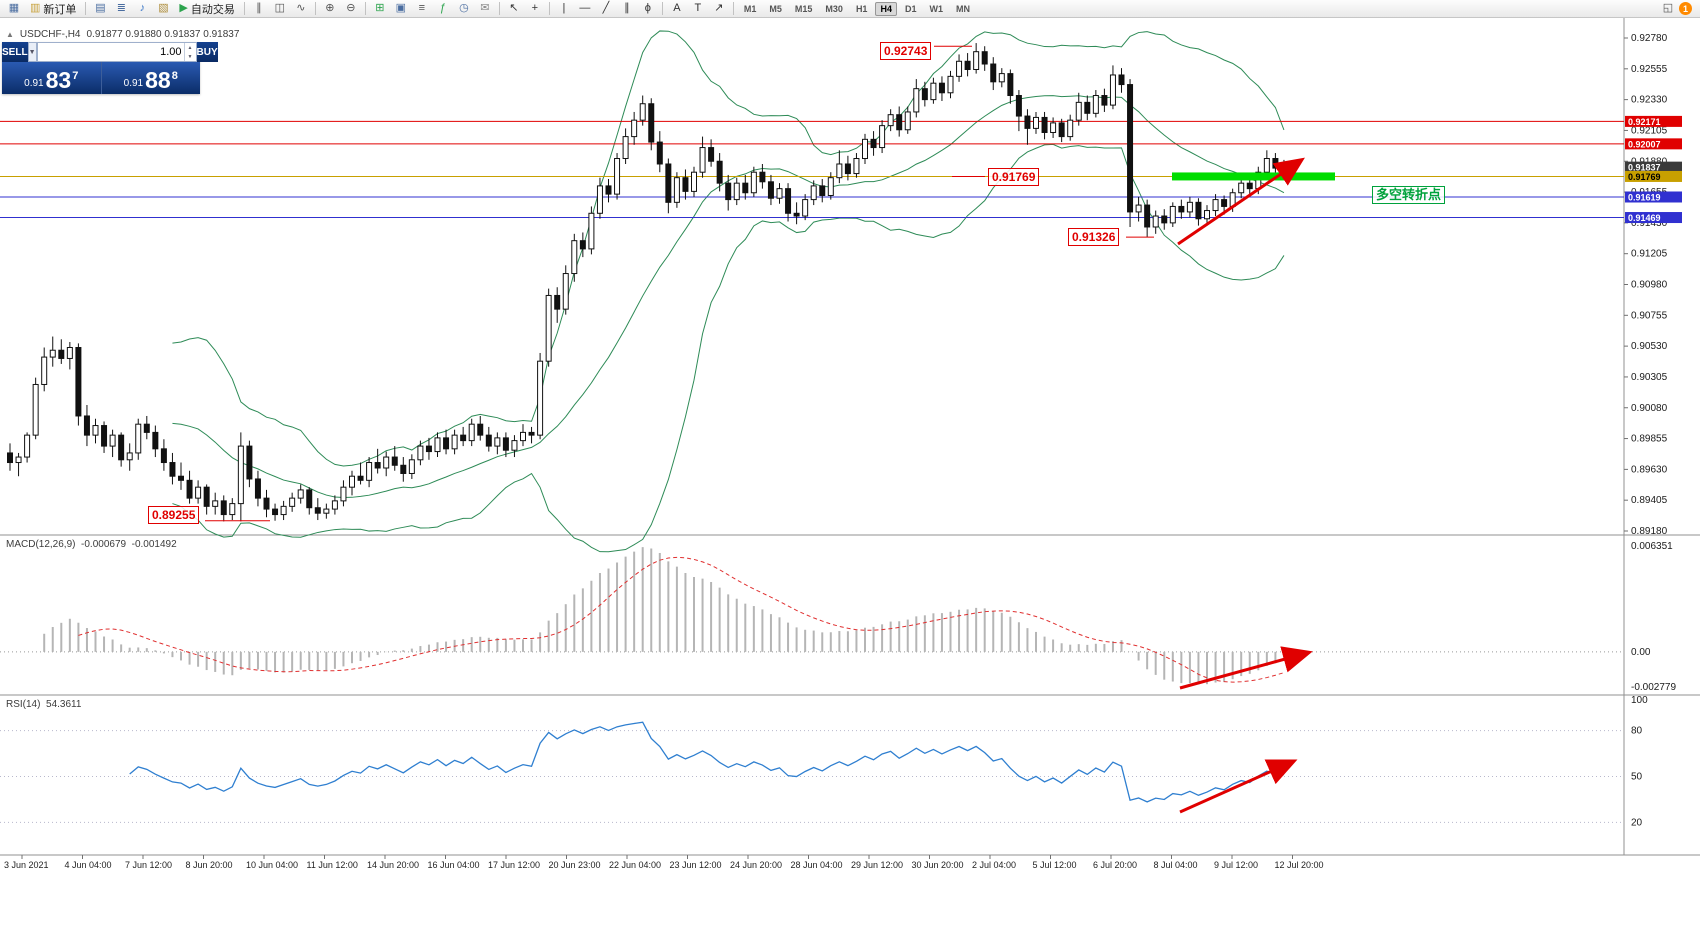 This screenshot has height=942, width=1700. I want to click on timeframe-h4-button: H4, so click(886, 8).